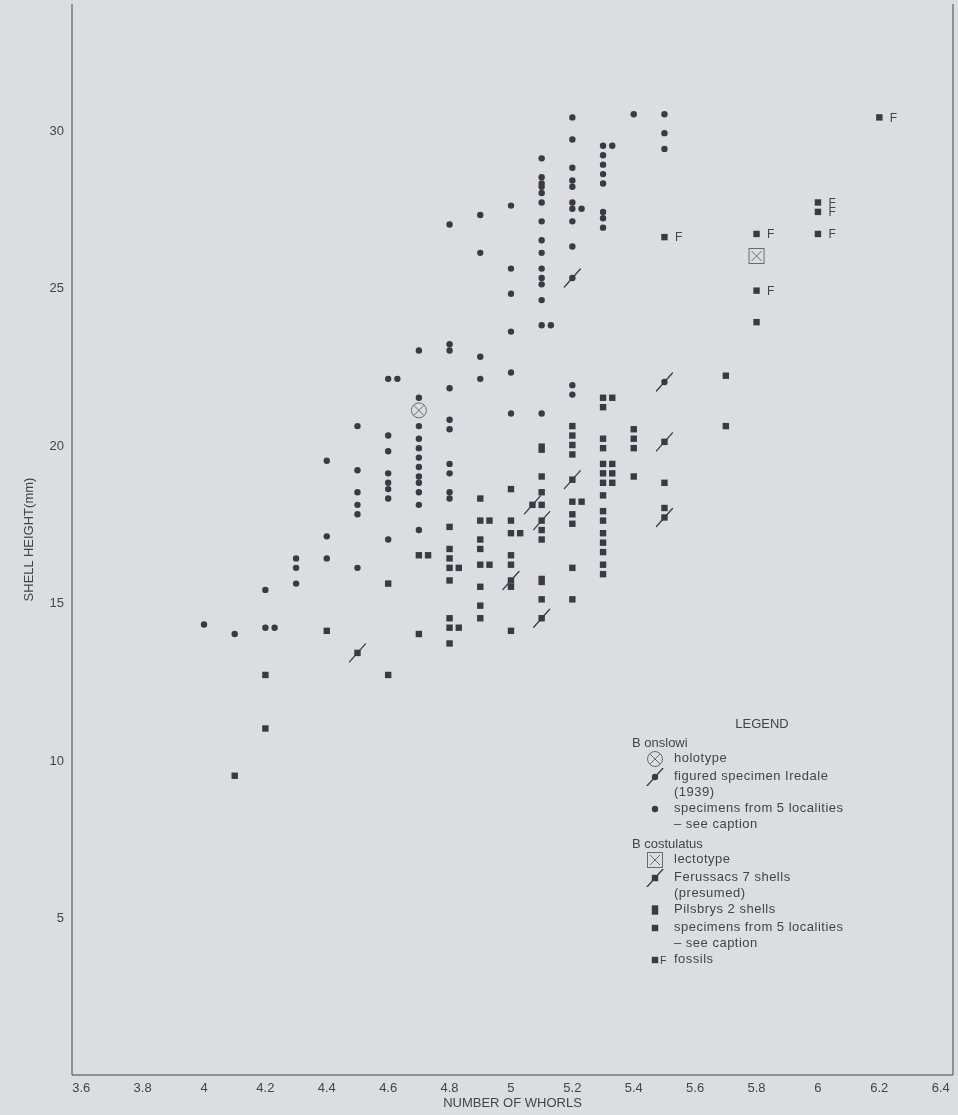 The height and width of the screenshot is (1115, 958). What do you see at coordinates (513, 1102) in the screenshot?
I see `x-axis-title: NUMBER OF WHORLS` at bounding box center [513, 1102].